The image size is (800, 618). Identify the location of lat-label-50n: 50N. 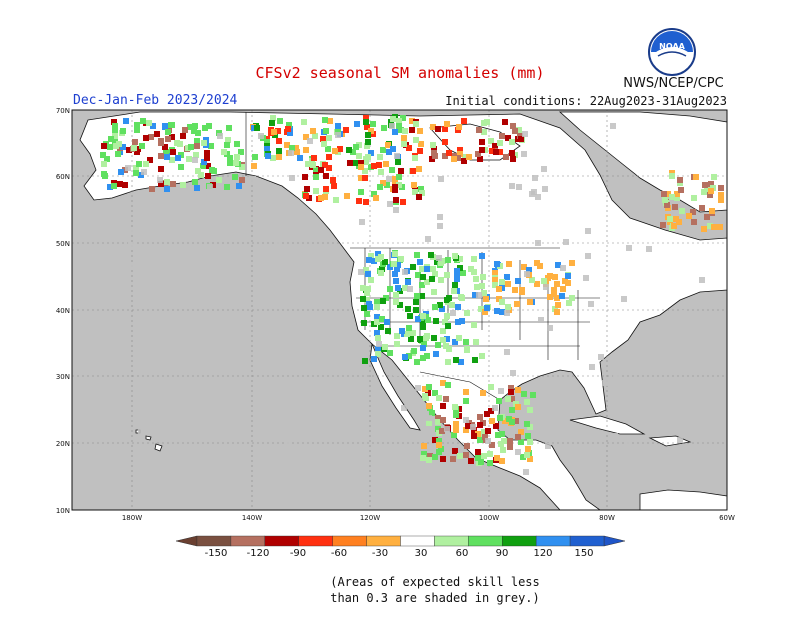
(63, 244).